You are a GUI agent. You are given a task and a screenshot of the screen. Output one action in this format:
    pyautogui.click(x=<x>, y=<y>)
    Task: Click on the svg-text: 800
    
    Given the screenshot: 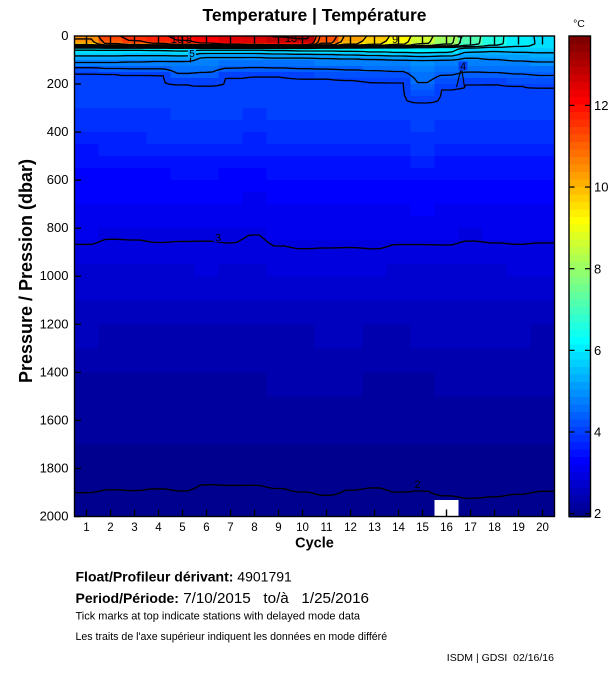 What is the action you would take?
    pyautogui.click(x=58, y=227)
    